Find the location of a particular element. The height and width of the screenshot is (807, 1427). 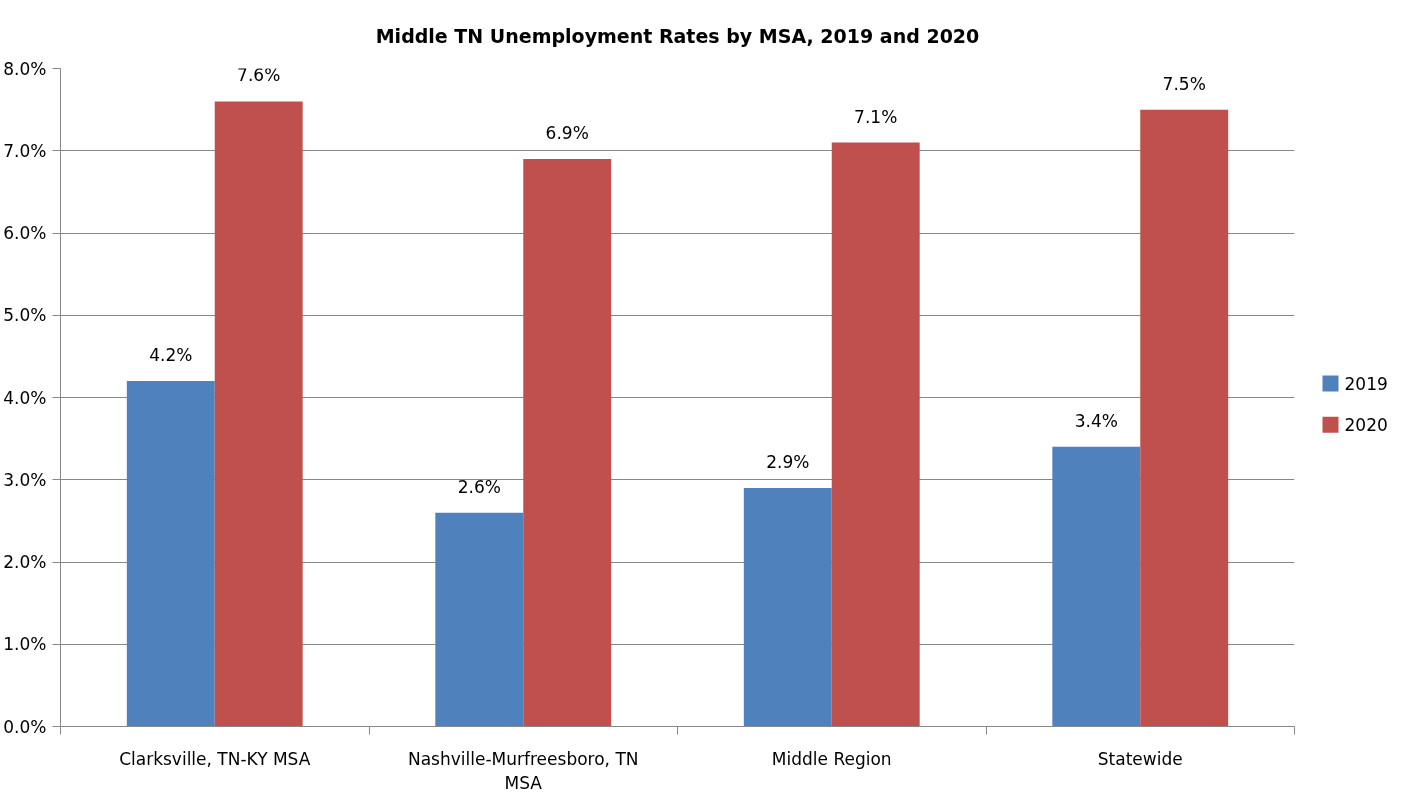

legend-label: 2019 is located at coordinates (1366, 383).